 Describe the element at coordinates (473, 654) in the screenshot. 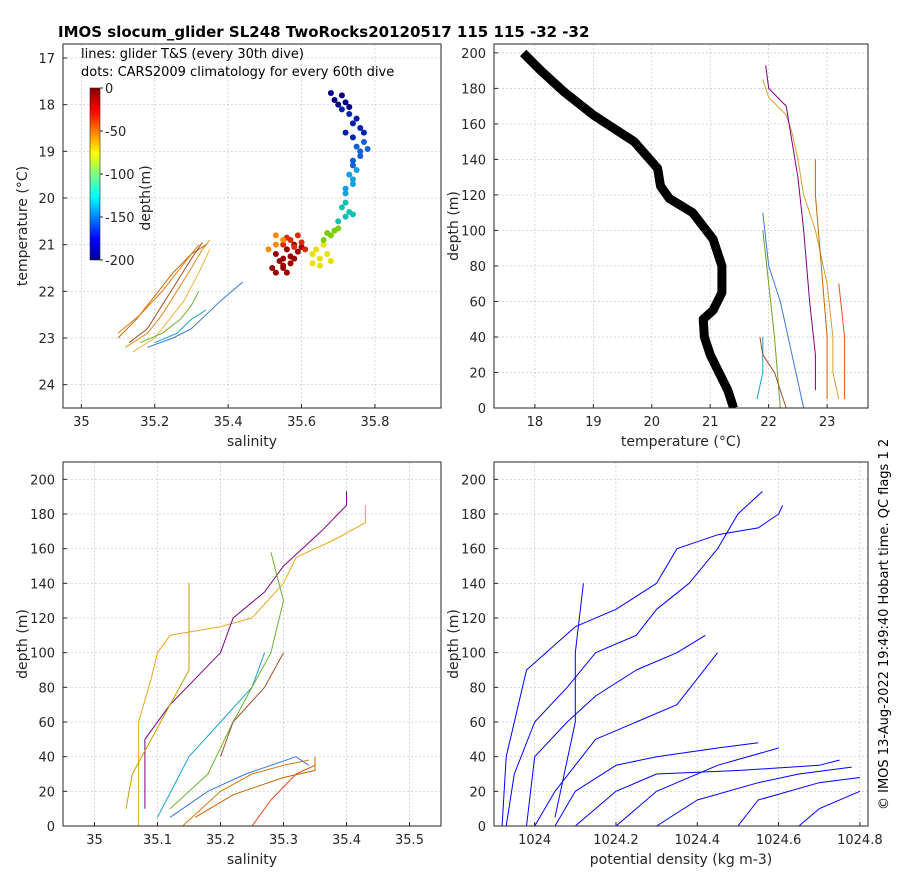

I see `y-tick-label: 100` at that location.